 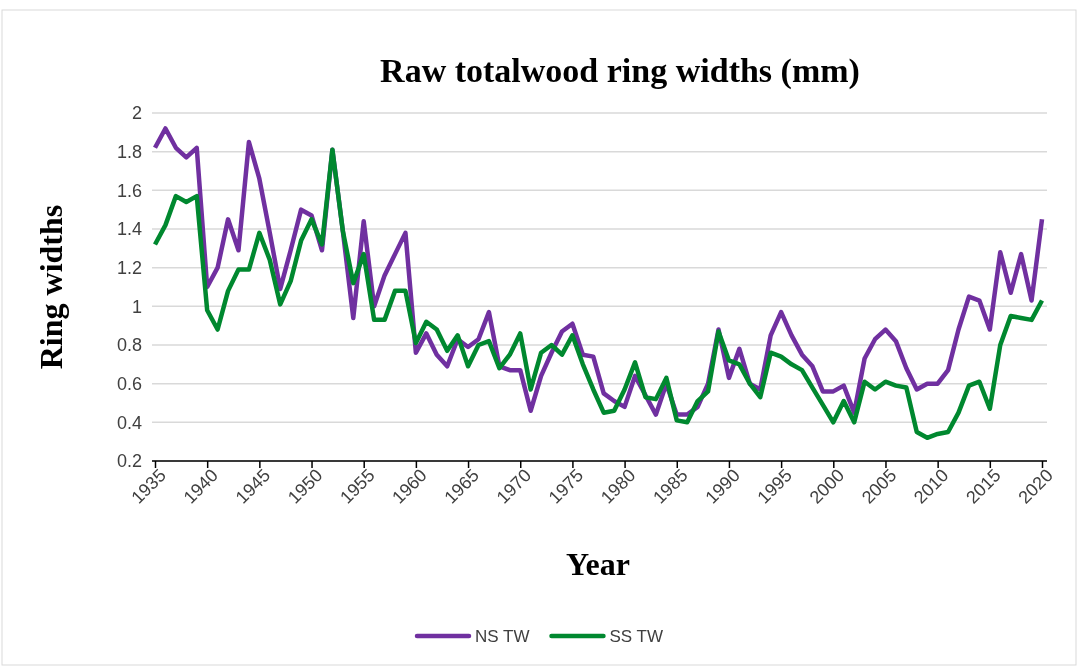 I want to click on y-tick-label: 0.6, so click(x=129, y=383).